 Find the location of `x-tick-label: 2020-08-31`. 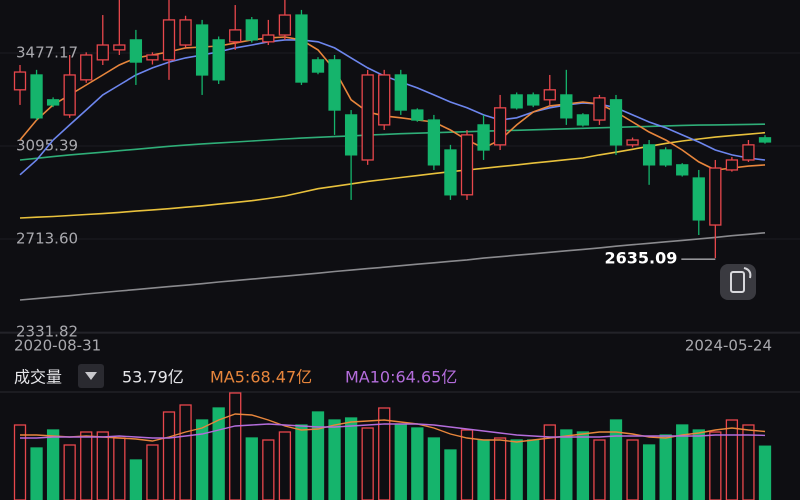

x-tick-label: 2020-08-31 is located at coordinates (57, 346).